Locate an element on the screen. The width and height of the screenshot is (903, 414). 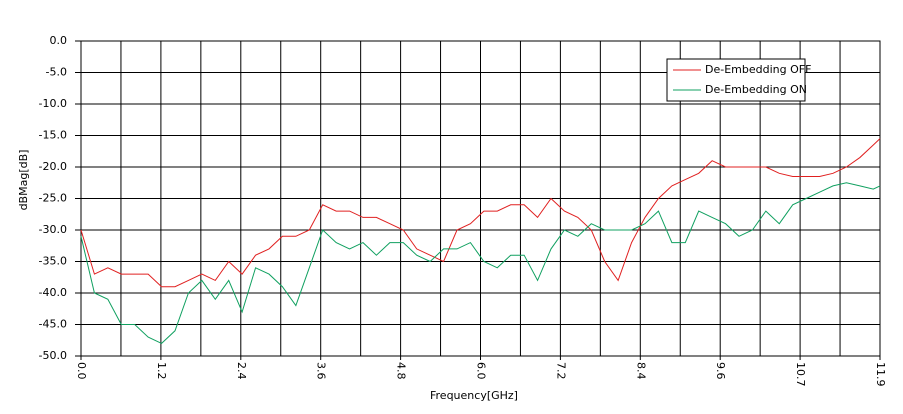
x-axis-label: Frequency[GHz] is located at coordinates (474, 395).